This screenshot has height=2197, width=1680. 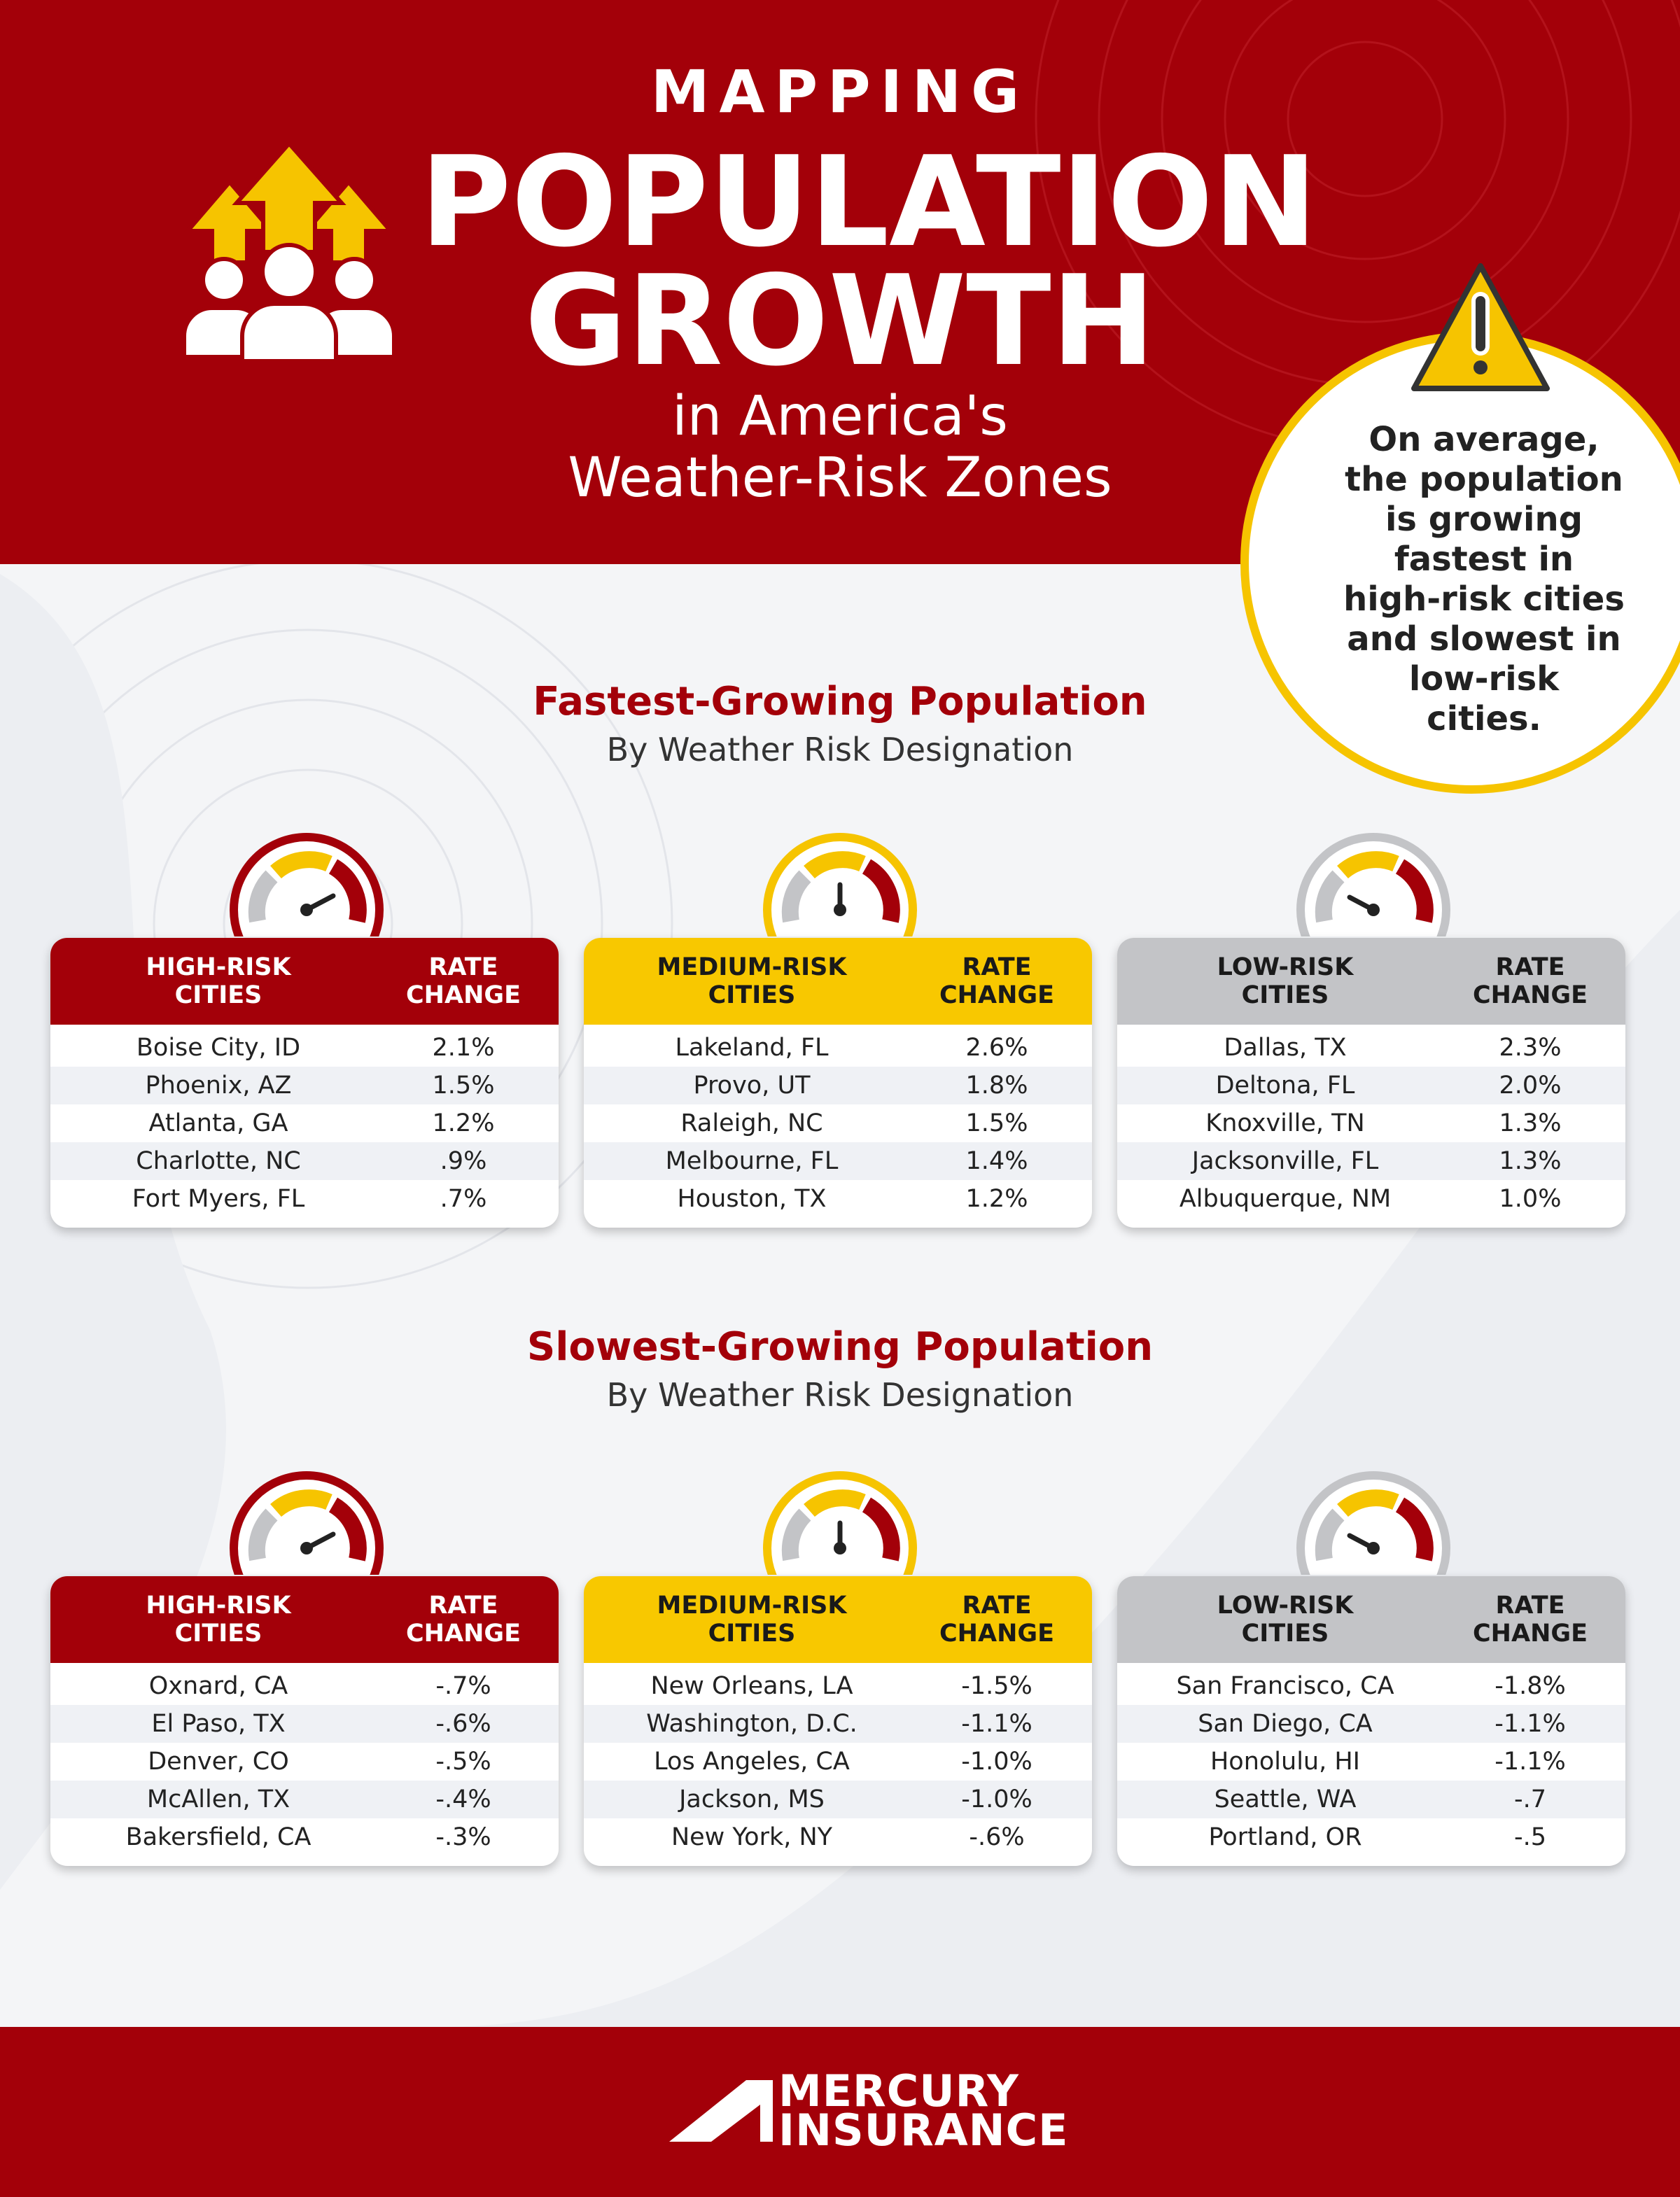 What do you see at coordinates (840, 701) in the screenshot?
I see `fastest-section-title: Fastest-Growing Population` at bounding box center [840, 701].